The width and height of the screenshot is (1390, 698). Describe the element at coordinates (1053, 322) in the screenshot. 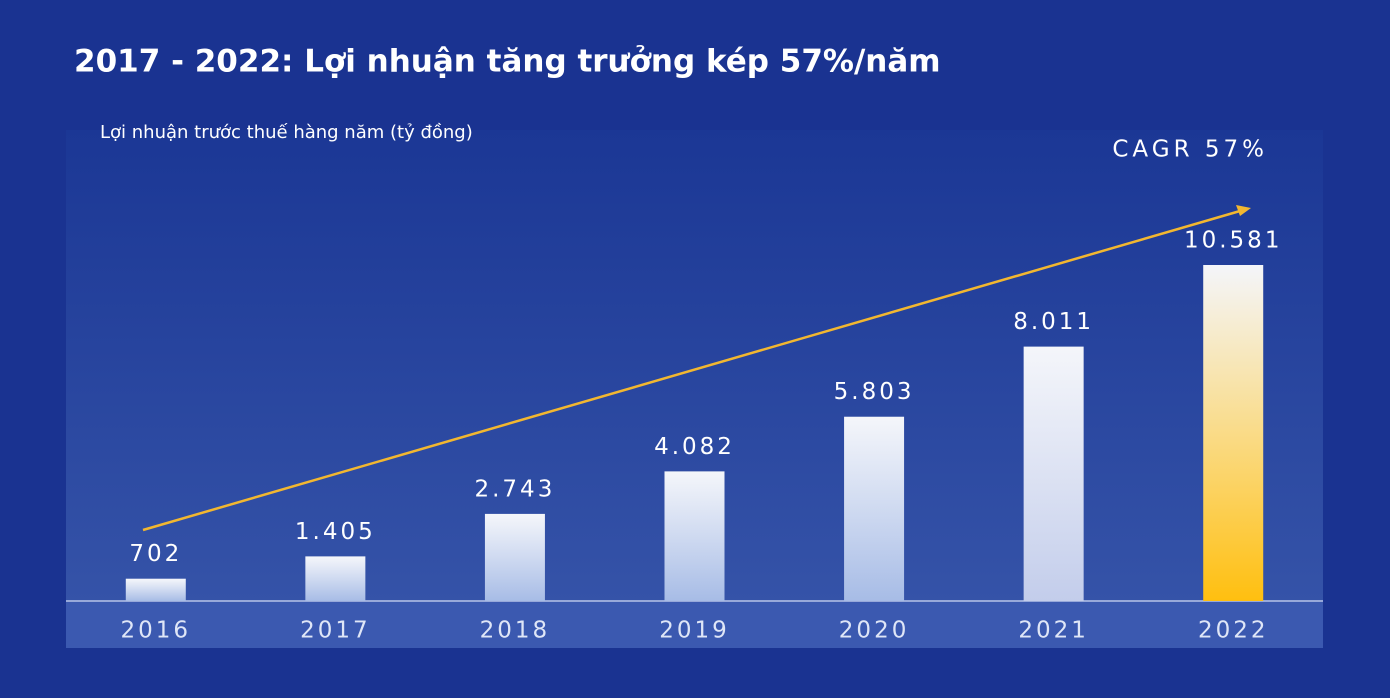

I see `value-label: 8.011` at that location.